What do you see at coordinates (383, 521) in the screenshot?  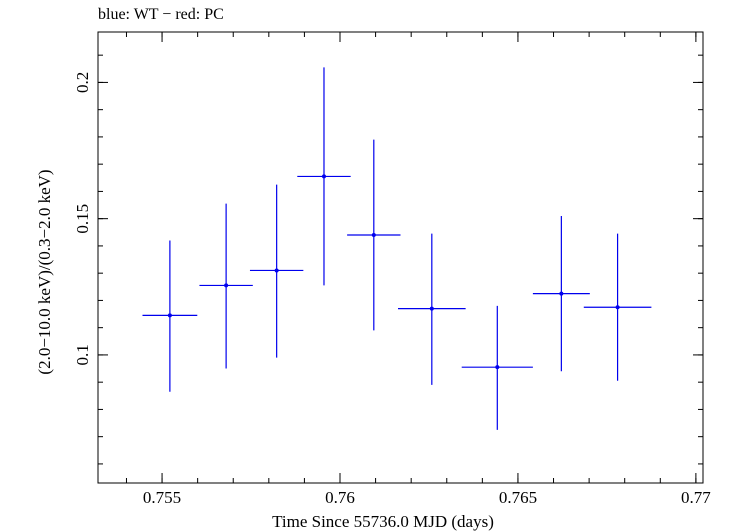 I see `x-axis-label: Time Since 55736.0 MJD (days)` at bounding box center [383, 521].